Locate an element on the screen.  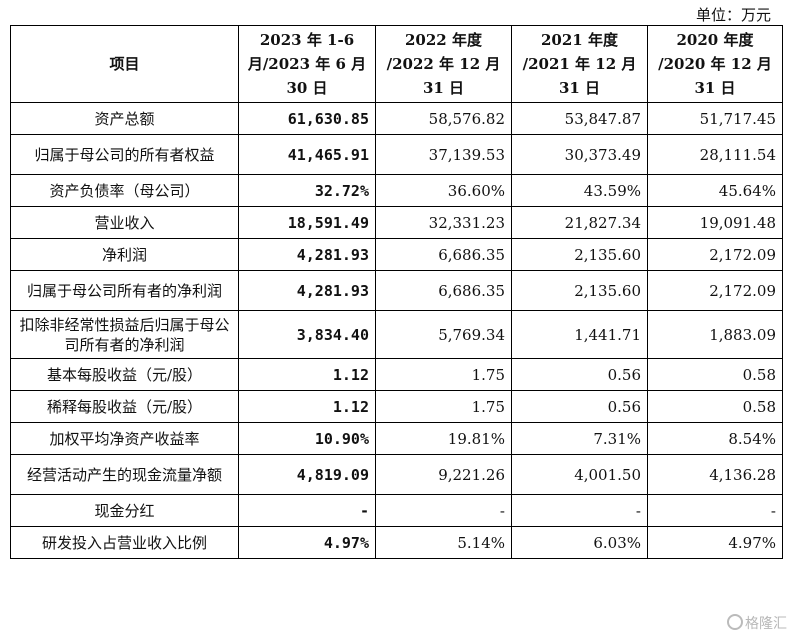
row-label: 净利润 is located at coordinates (124, 254).